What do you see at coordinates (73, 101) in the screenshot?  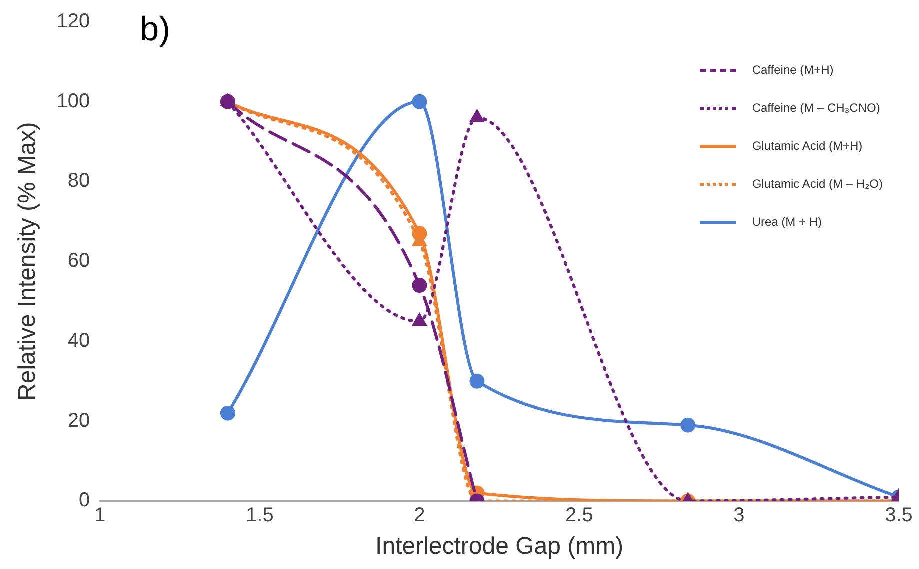 I see `y-tick-label: 100` at bounding box center [73, 101].